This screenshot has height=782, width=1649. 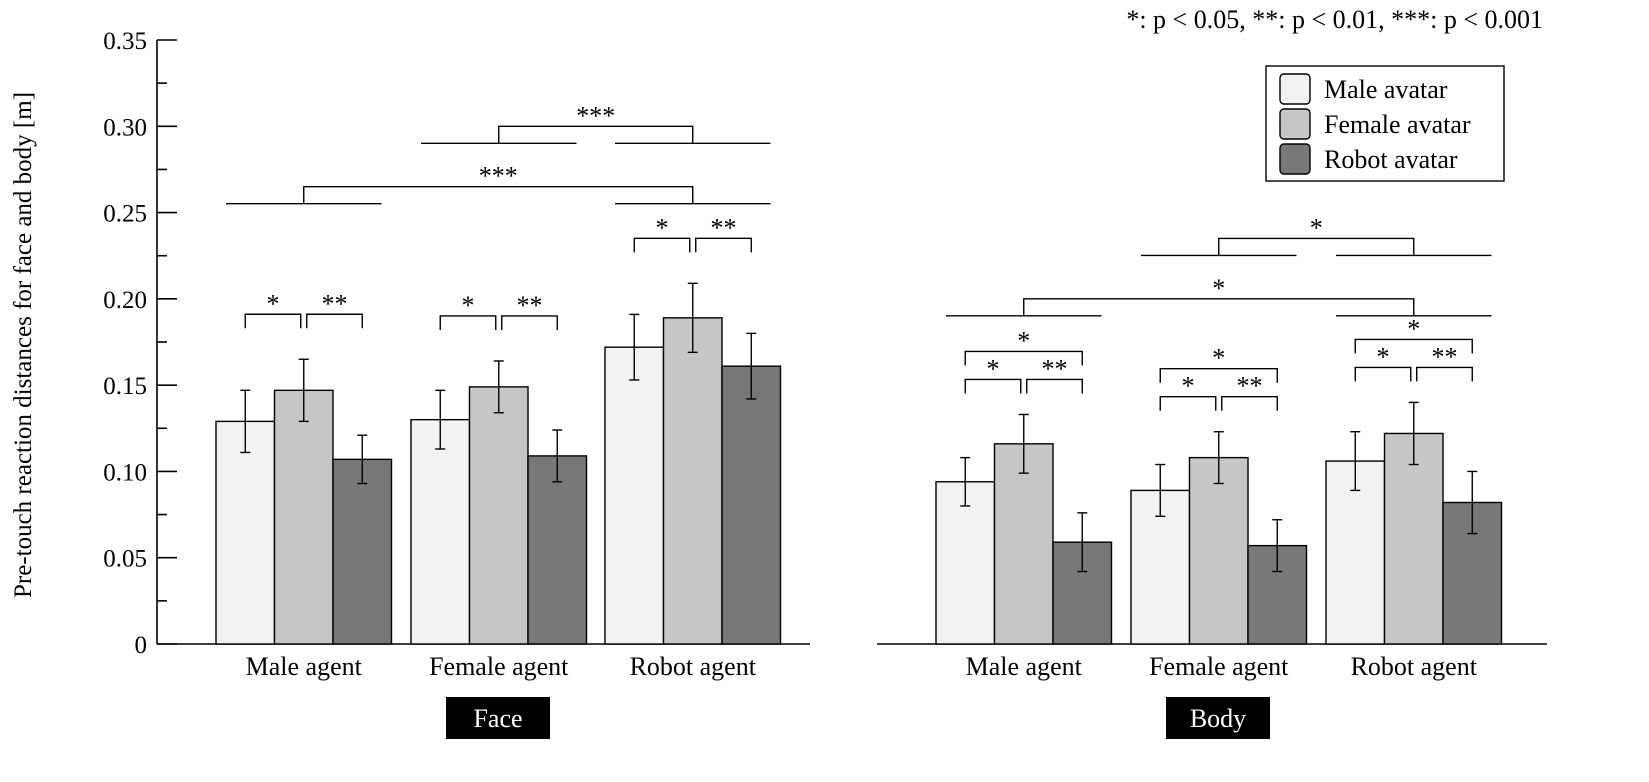 I want to click on bar-face-male-agent-male-avatar, so click(x=245, y=532).